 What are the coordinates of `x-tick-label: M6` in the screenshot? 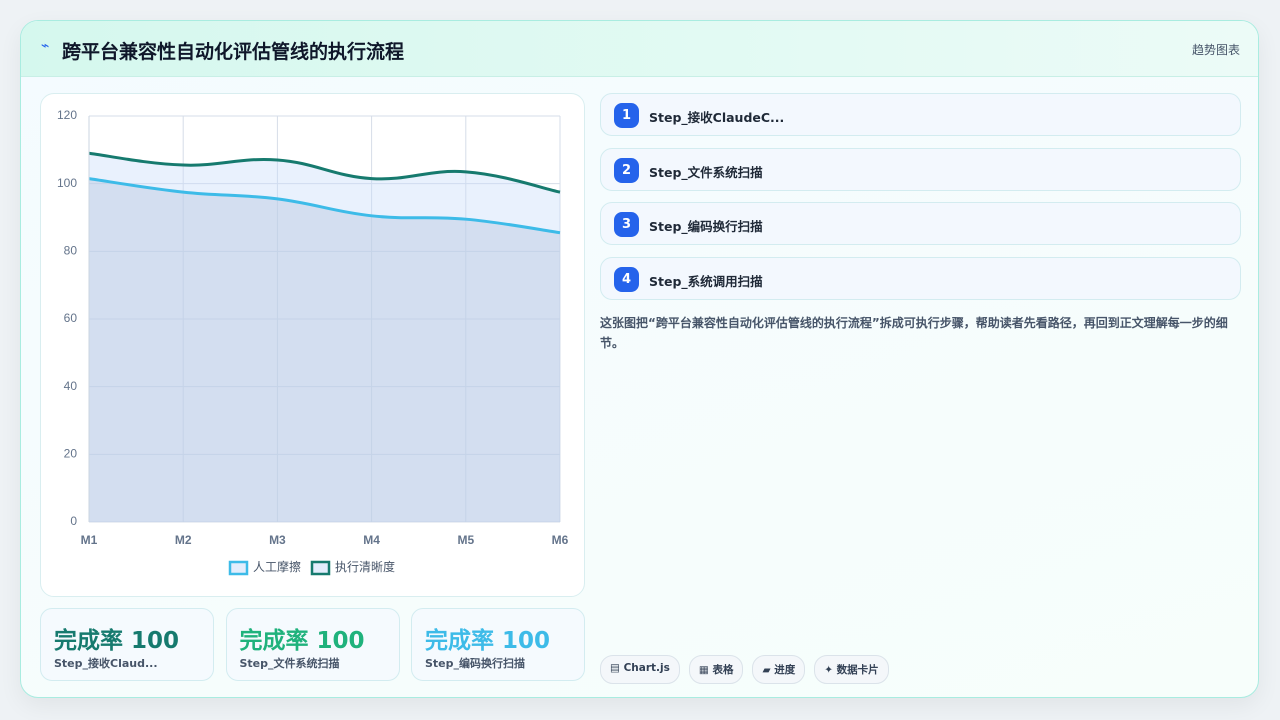 It's located at (560, 540).